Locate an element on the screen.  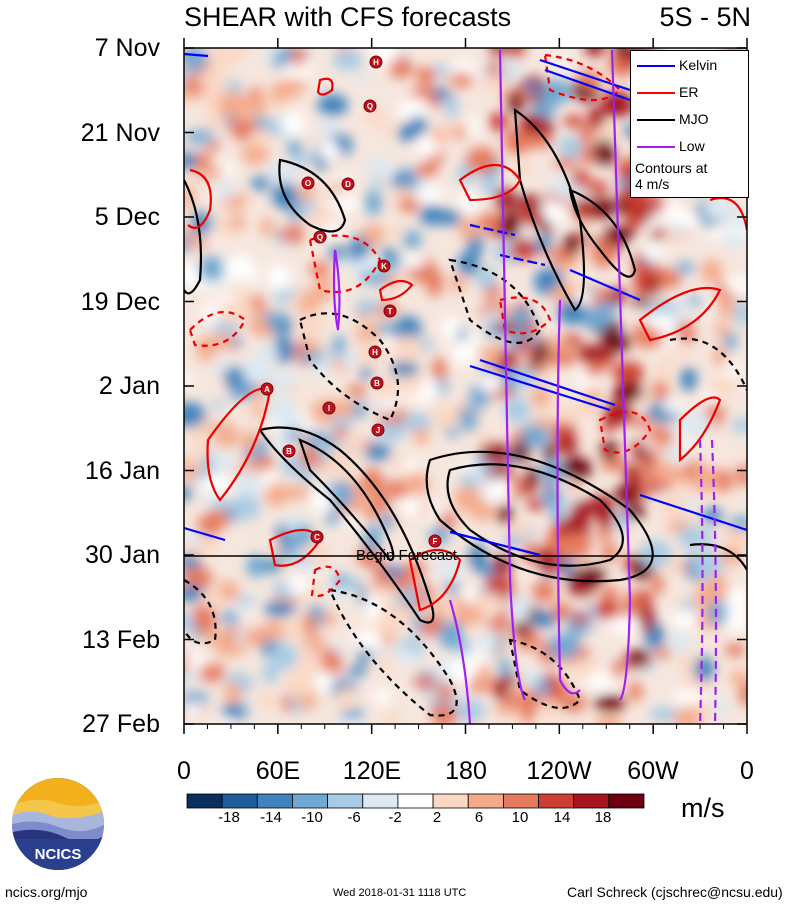
legend-er-label: ER is located at coordinates (689, 92).